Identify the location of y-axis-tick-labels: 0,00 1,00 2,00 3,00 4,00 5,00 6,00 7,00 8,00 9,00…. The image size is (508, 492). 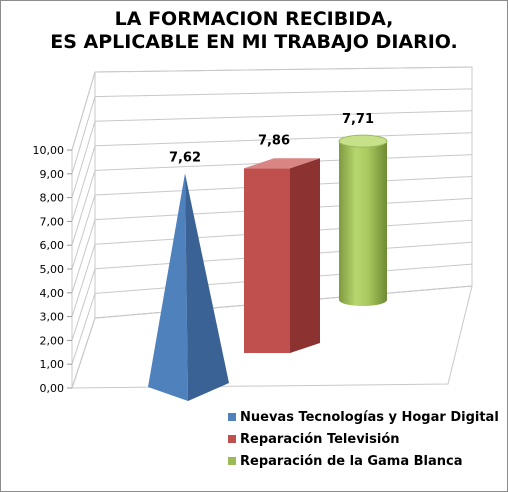
(49, 269).